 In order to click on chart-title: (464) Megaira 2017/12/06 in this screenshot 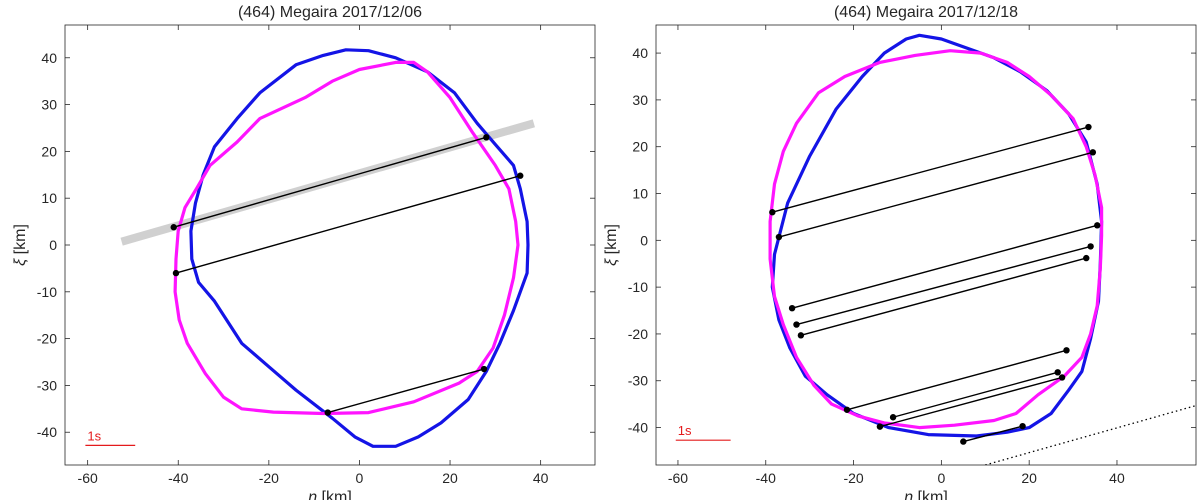, I will do `click(330, 12)`.